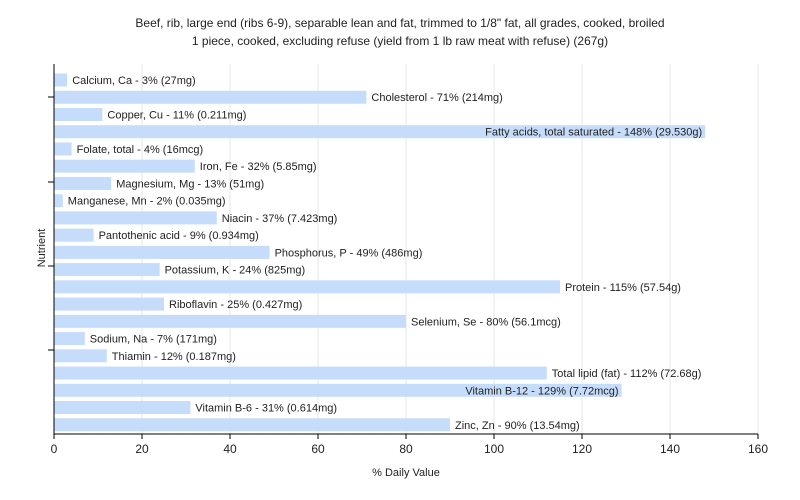 This screenshot has height=500, width=800. I want to click on x-ticks: 0 20 40 60 80 100 120 140 160, so click(409, 445).